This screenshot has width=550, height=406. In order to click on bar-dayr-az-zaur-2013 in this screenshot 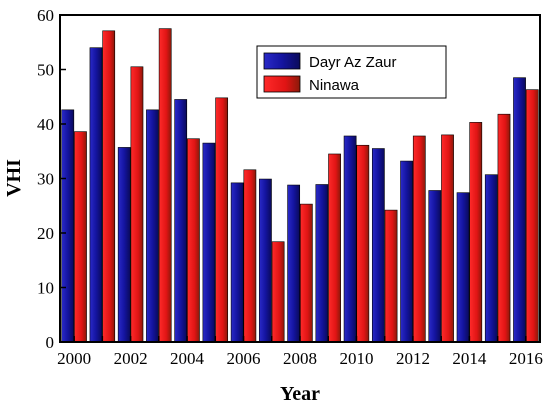, I will do `click(435, 266)`.